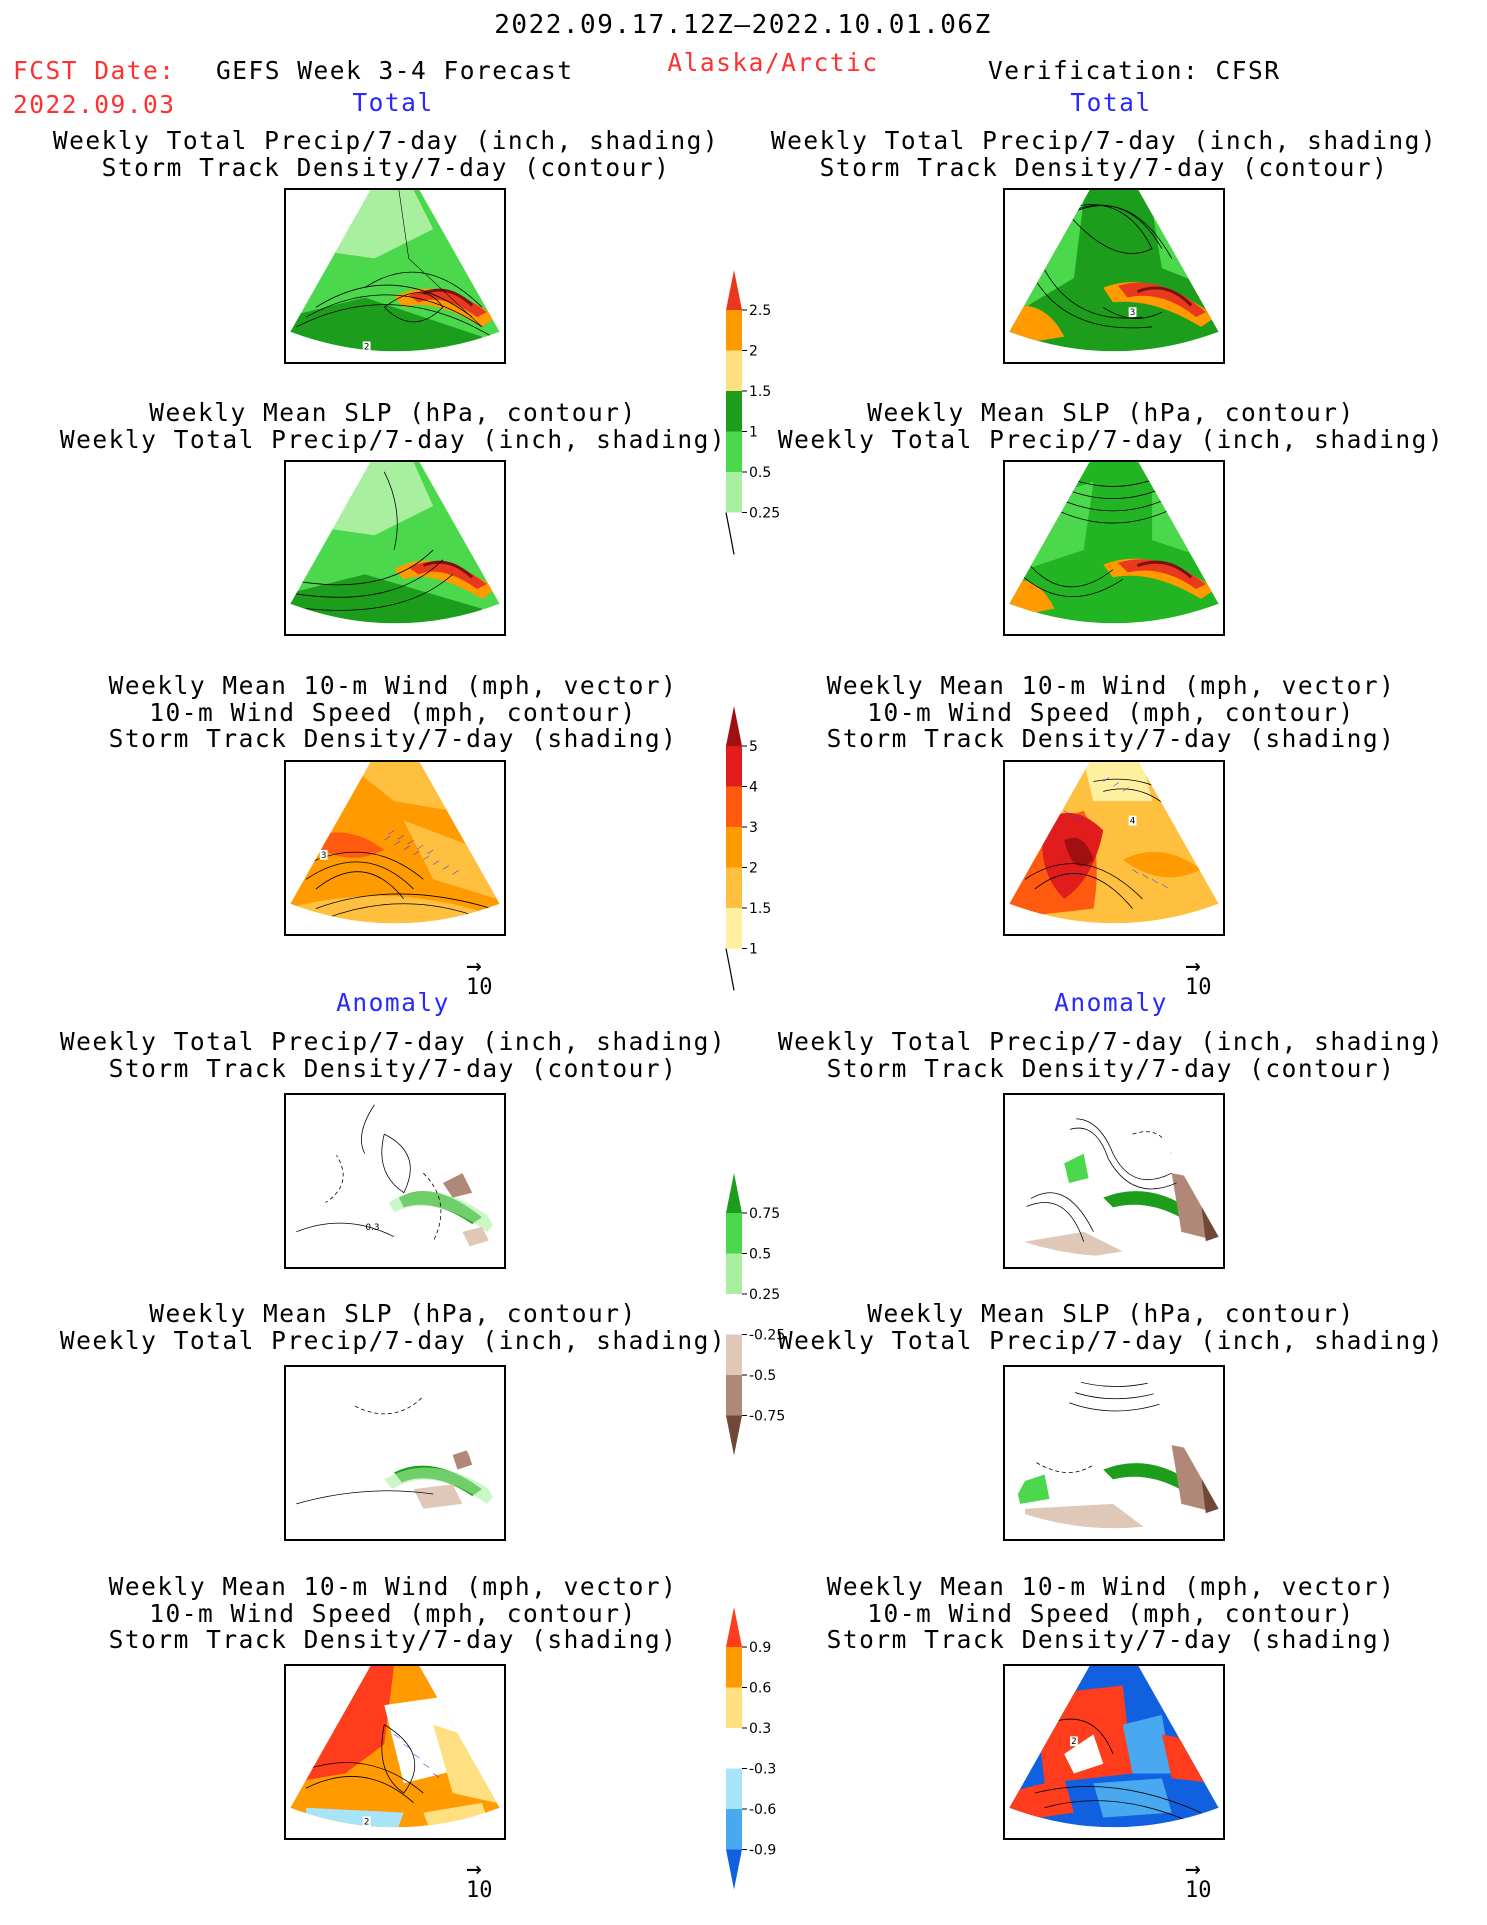 This screenshot has height=1925, width=1487. What do you see at coordinates (743, 25) in the screenshot?
I see `valid-period: 2022.09.17.12Z–2022.10.01.06Z` at bounding box center [743, 25].